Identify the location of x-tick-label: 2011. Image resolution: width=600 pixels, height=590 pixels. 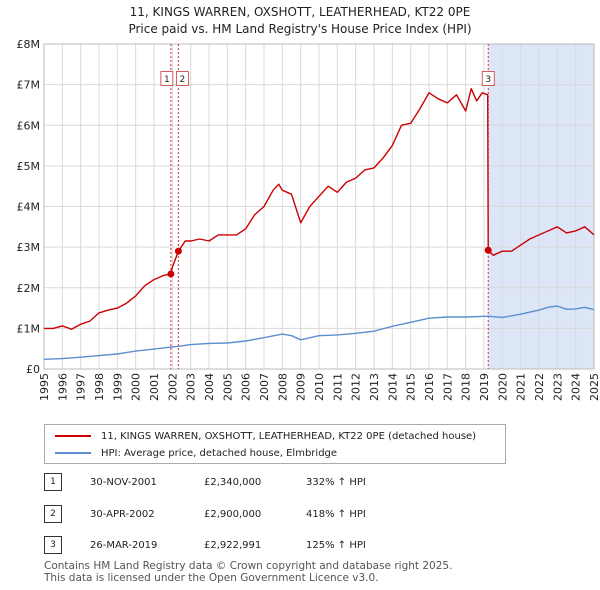
(337, 387).